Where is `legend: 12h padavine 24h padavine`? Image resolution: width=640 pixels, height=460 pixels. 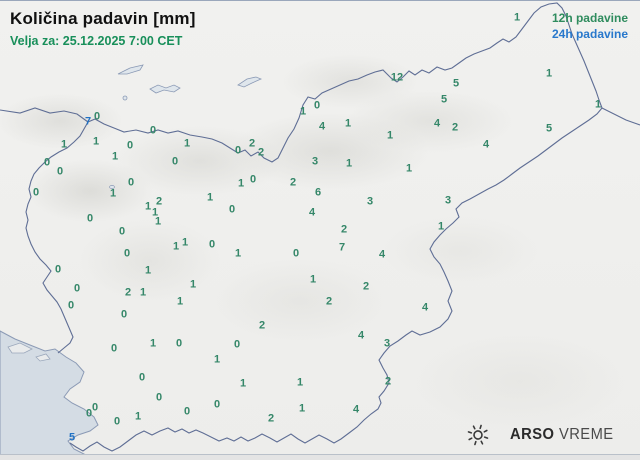
legend: 12h padavine 24h padavine is located at coordinates (590, 26).